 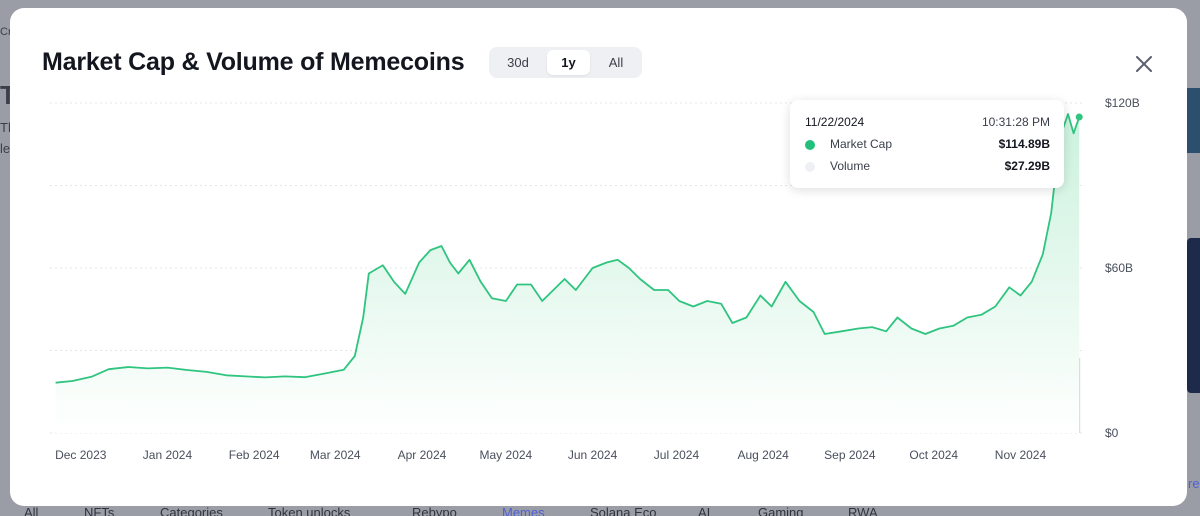 What do you see at coordinates (781, 510) in the screenshot?
I see `background-tab: Gaming` at bounding box center [781, 510].